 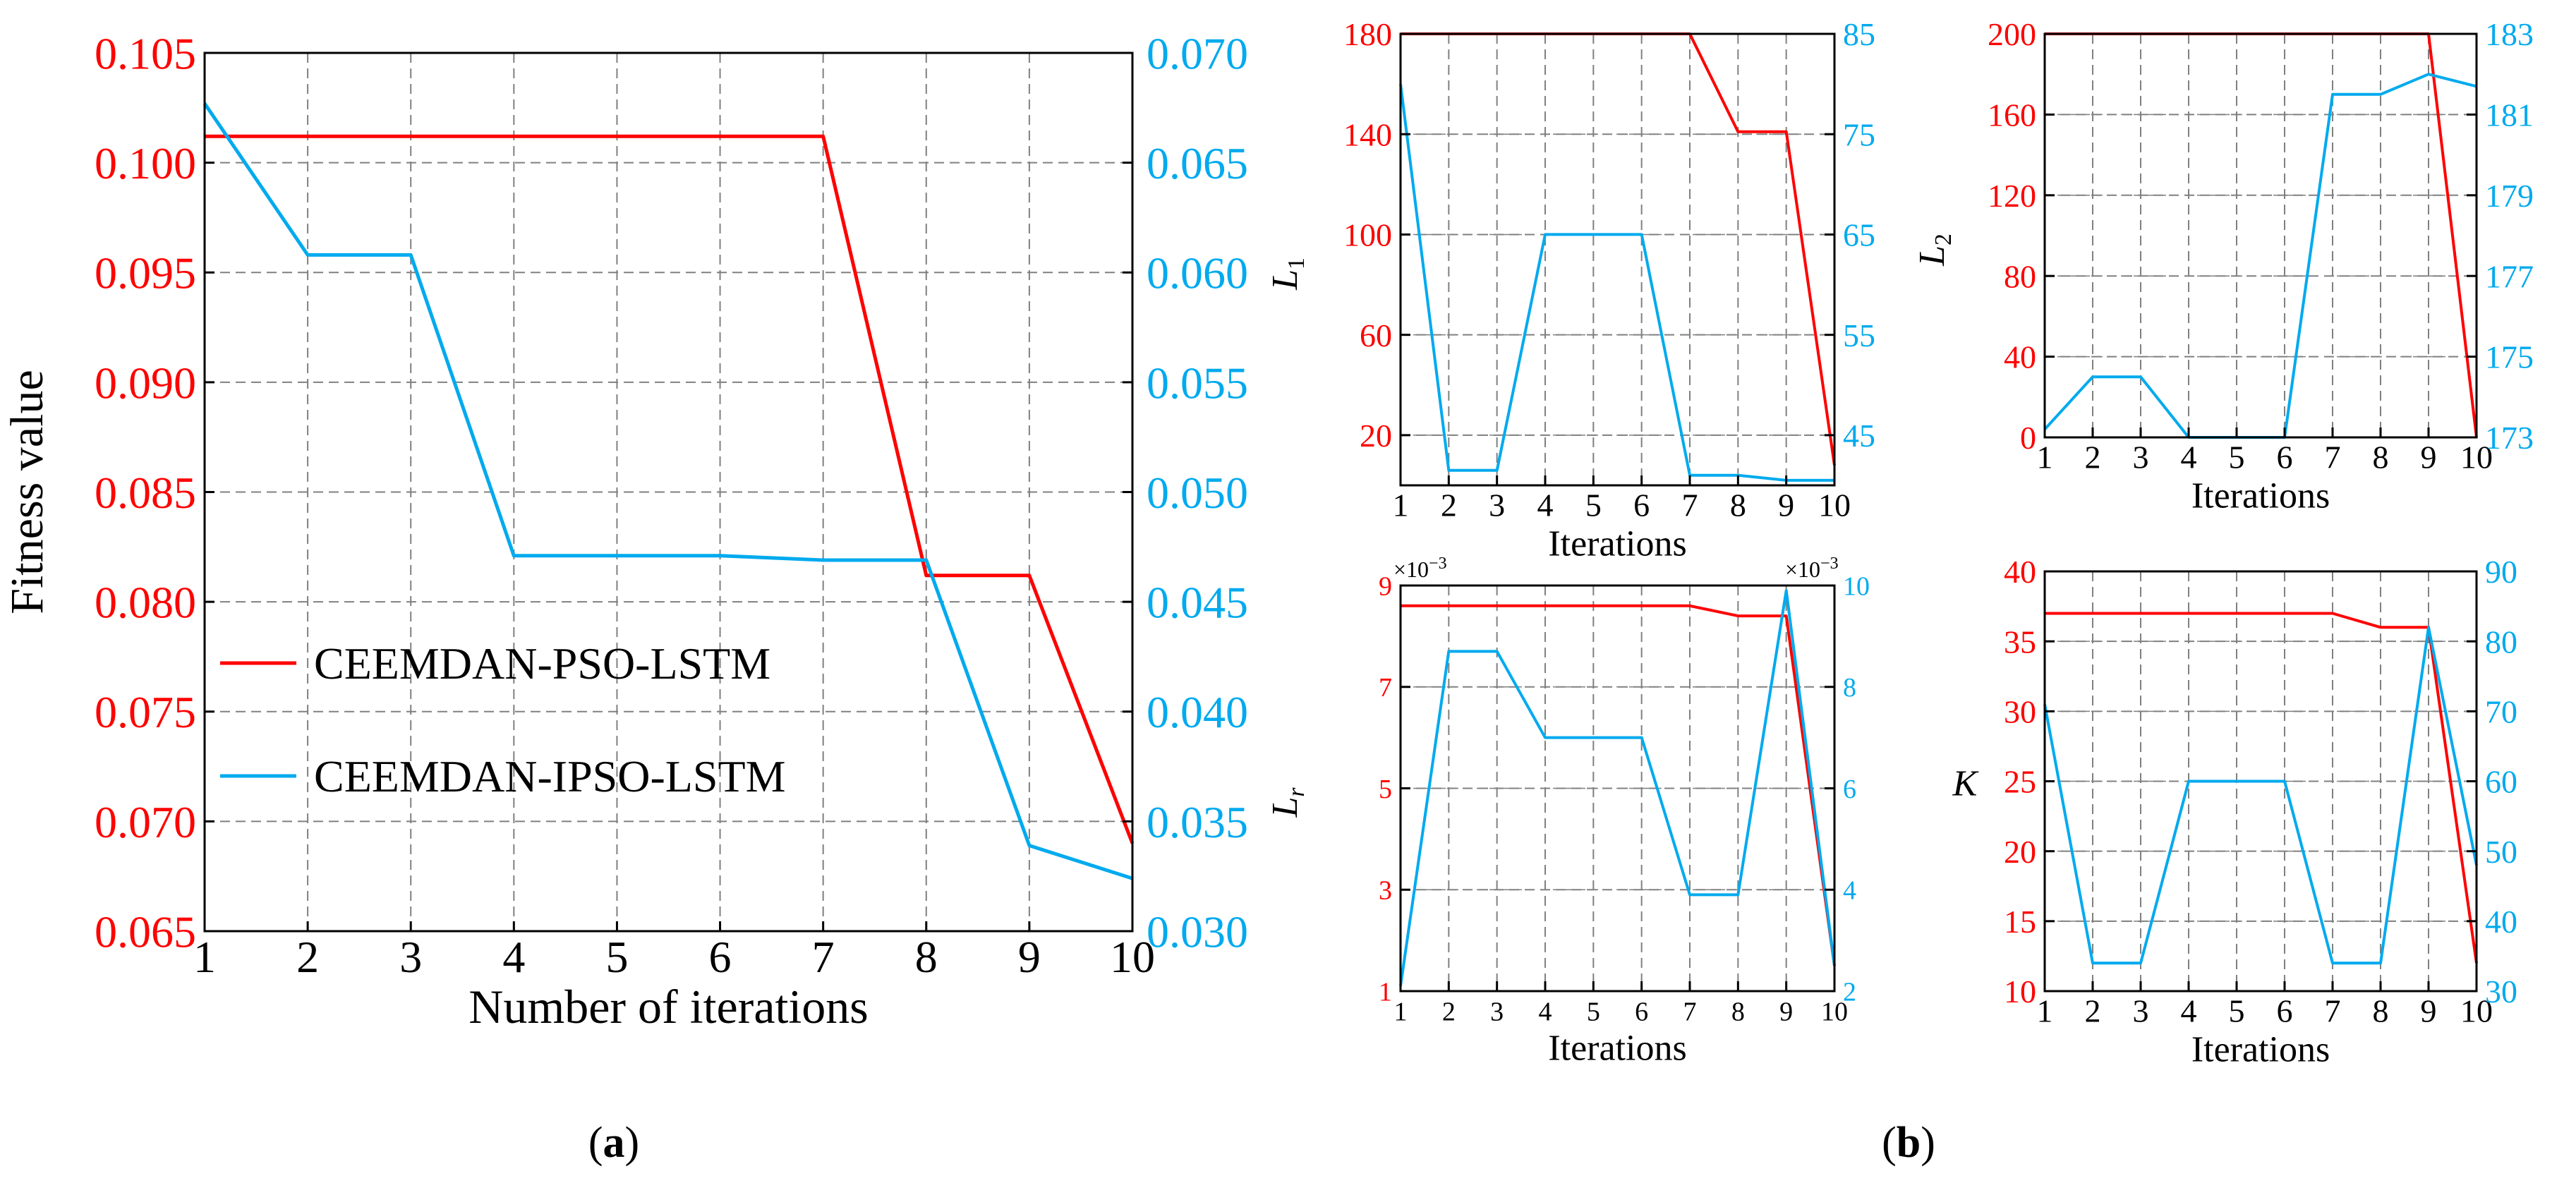 I want to click on xtick-label-b1-4: 5, so click(x=1594, y=505).